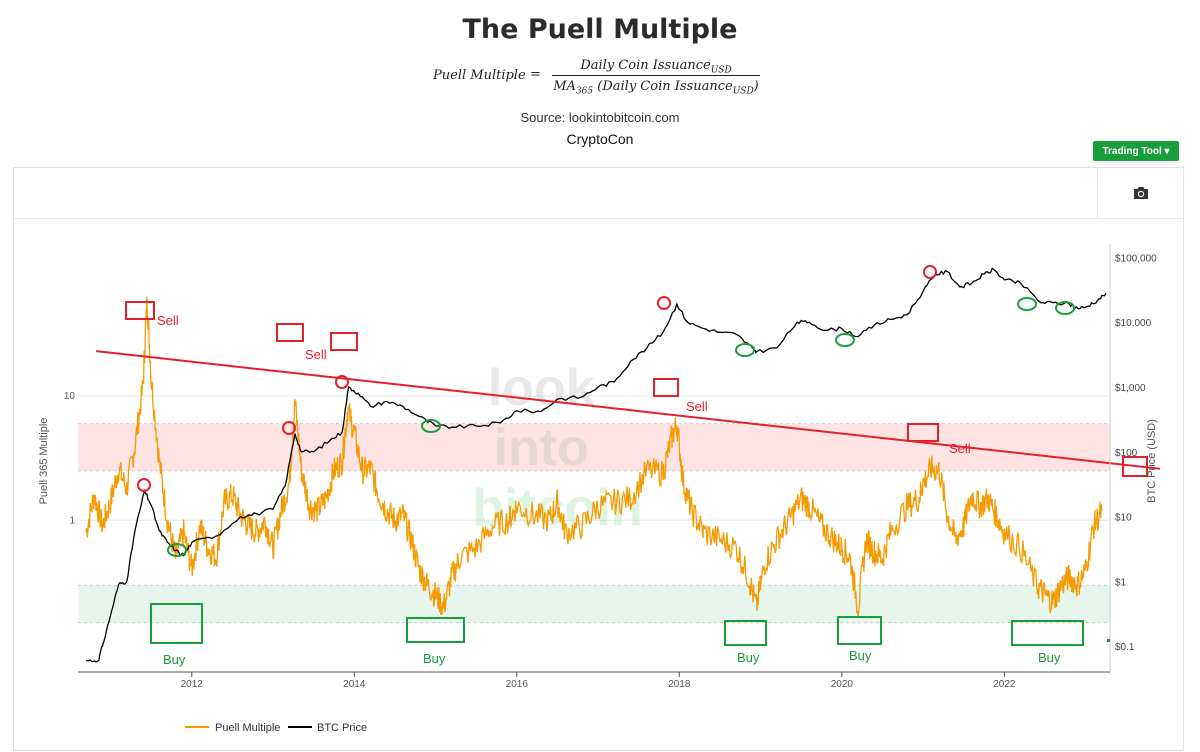 Image resolution: width=1200 pixels, height=752 pixels. Describe the element at coordinates (1121, 582) in the screenshot. I see `y2-tick-label: $1` at that location.